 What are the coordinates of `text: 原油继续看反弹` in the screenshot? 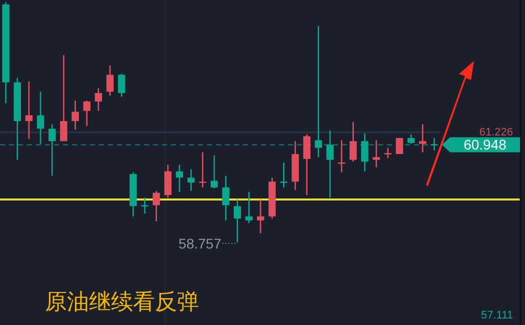 It's located at (122, 301).